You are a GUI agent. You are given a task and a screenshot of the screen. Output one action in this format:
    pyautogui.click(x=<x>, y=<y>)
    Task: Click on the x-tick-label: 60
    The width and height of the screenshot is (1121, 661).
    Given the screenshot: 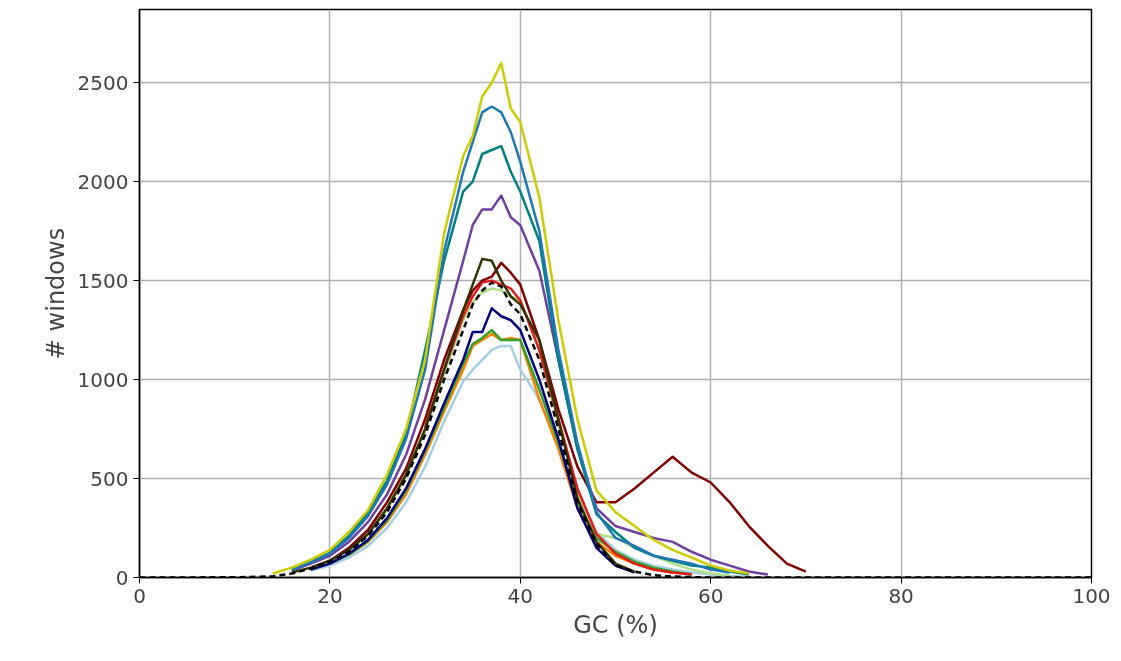 What is the action you would take?
    pyautogui.click(x=710, y=595)
    